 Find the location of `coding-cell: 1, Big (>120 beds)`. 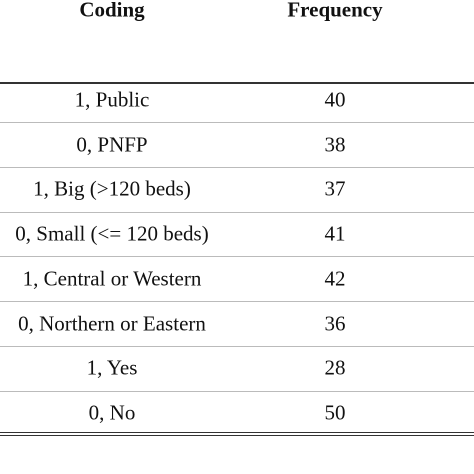

coding-cell: 1, Big (>120 beds) is located at coordinates (112, 188).